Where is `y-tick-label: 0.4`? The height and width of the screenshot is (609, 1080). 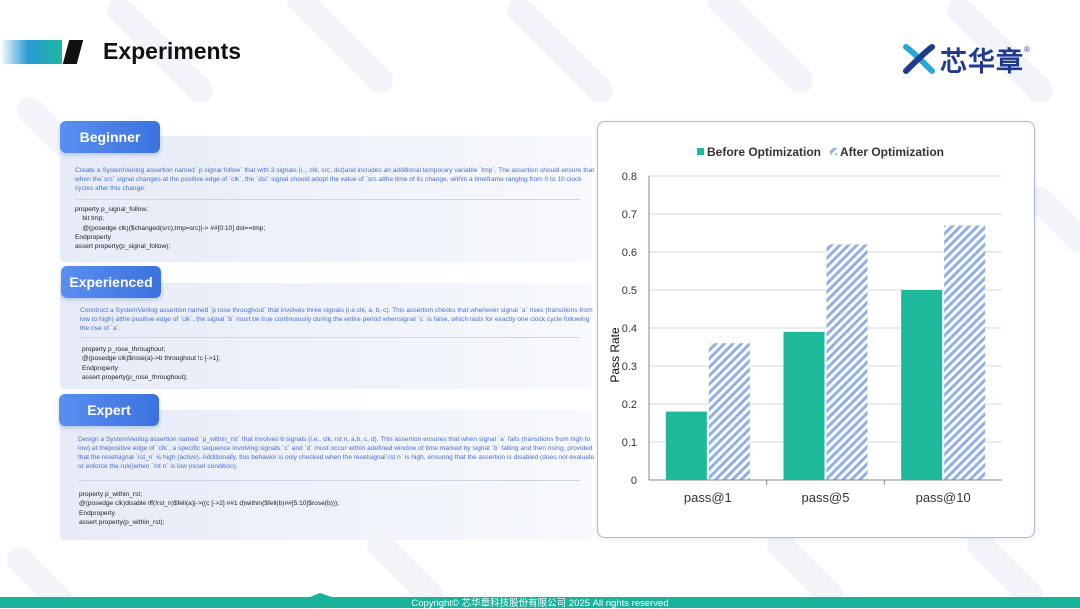 y-tick-label: 0.4 is located at coordinates (629, 329).